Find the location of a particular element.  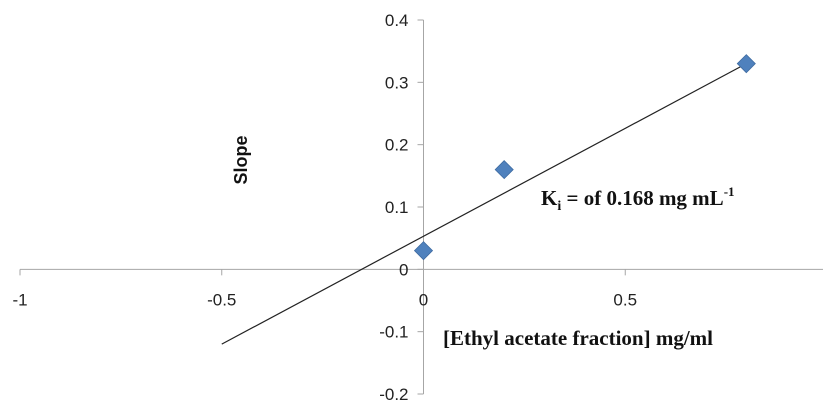

y-tick-label: -0.2 is located at coordinates (393, 394).